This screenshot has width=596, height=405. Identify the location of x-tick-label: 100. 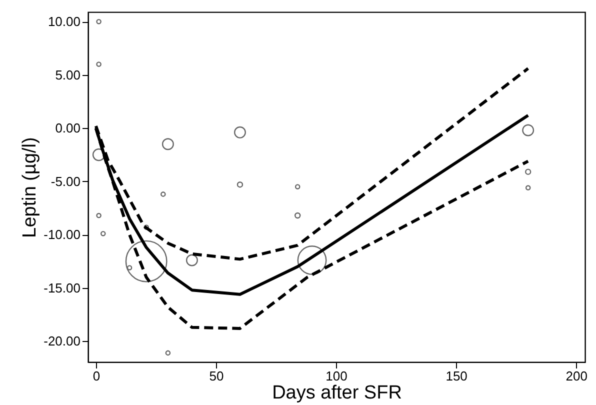
(337, 376).